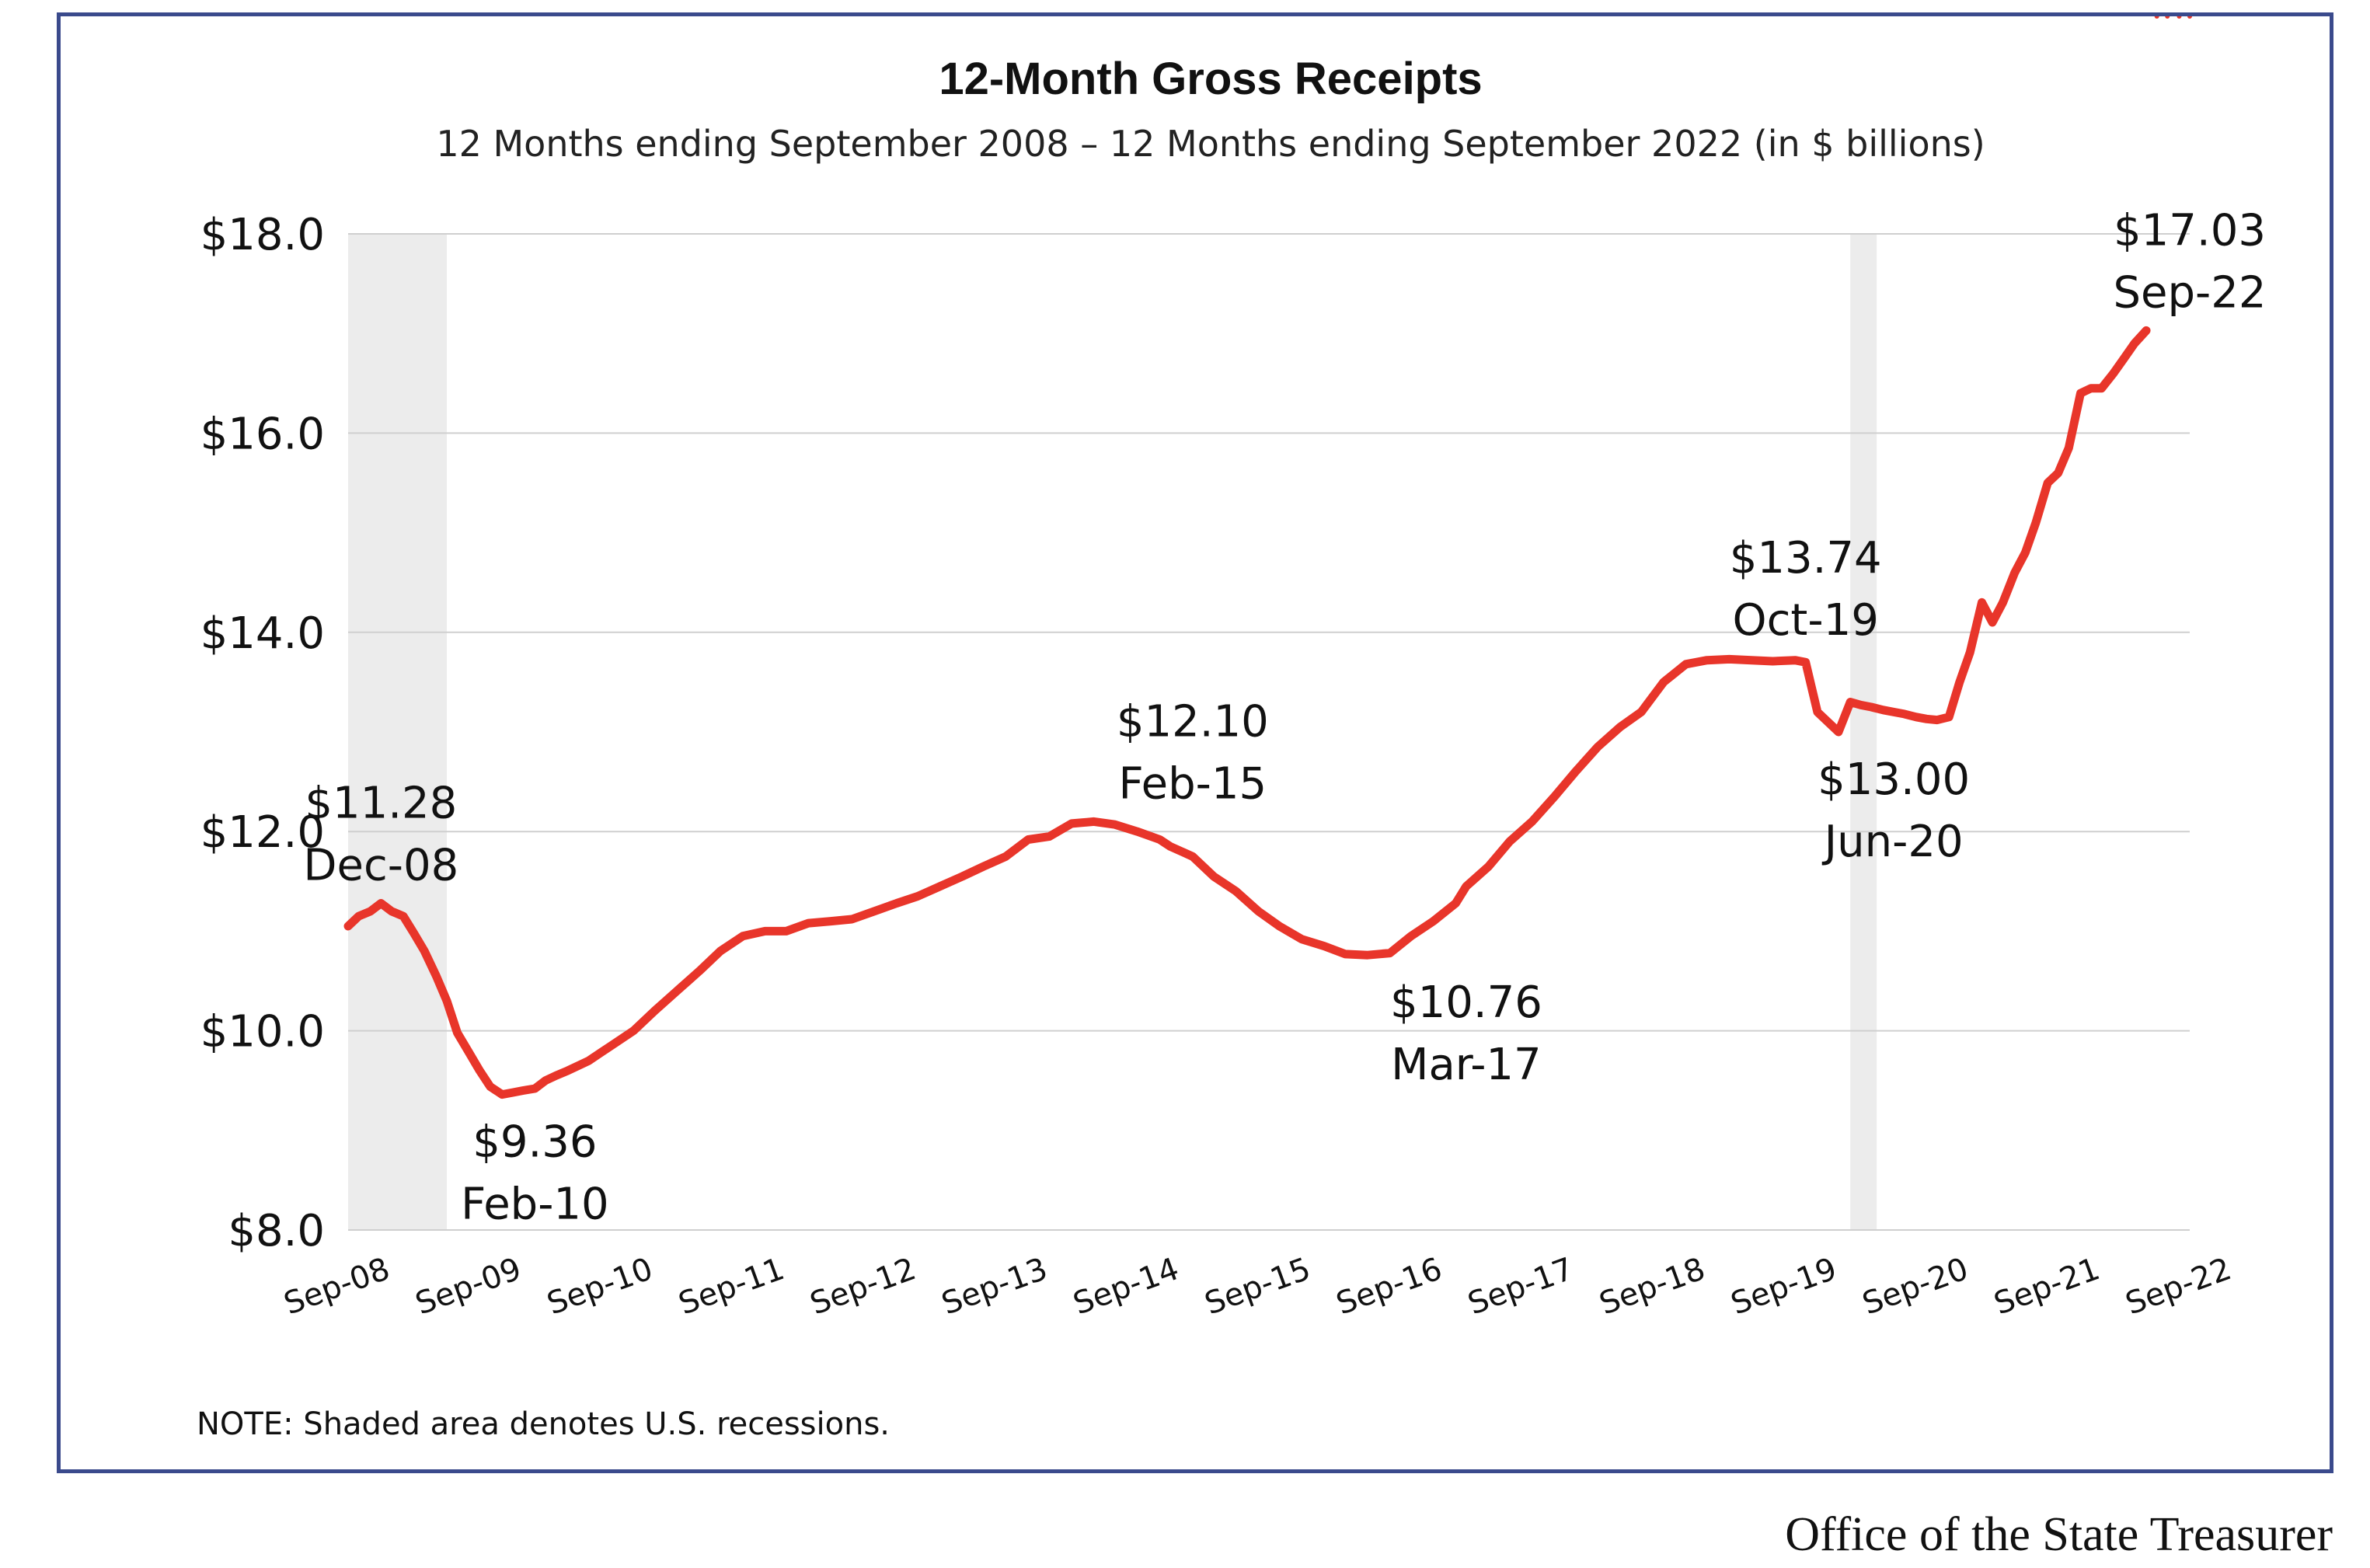 The height and width of the screenshot is (1568, 2370). I want to click on y-tick-label: $12.0, so click(262, 832).